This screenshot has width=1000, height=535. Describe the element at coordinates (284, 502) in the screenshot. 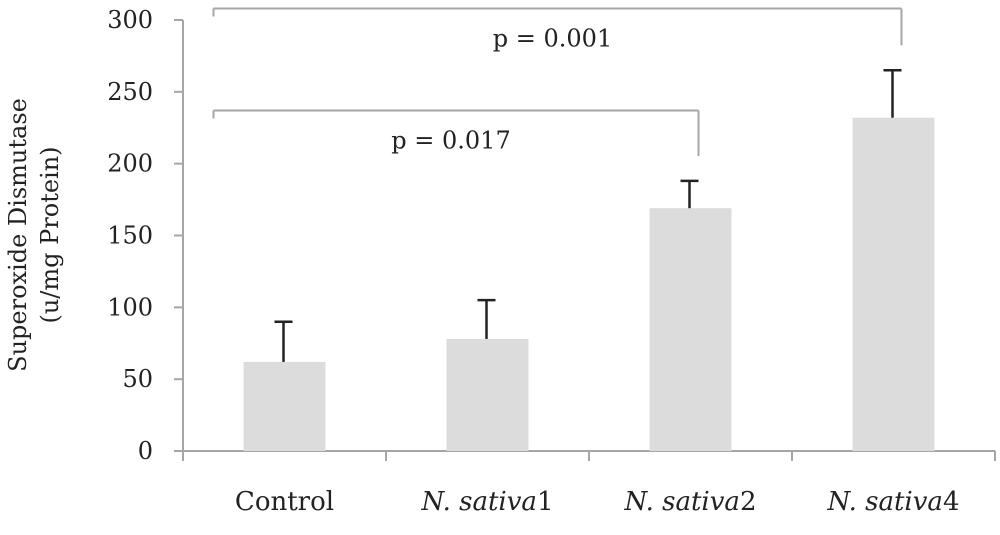

I see `x-category-label: Control` at that location.